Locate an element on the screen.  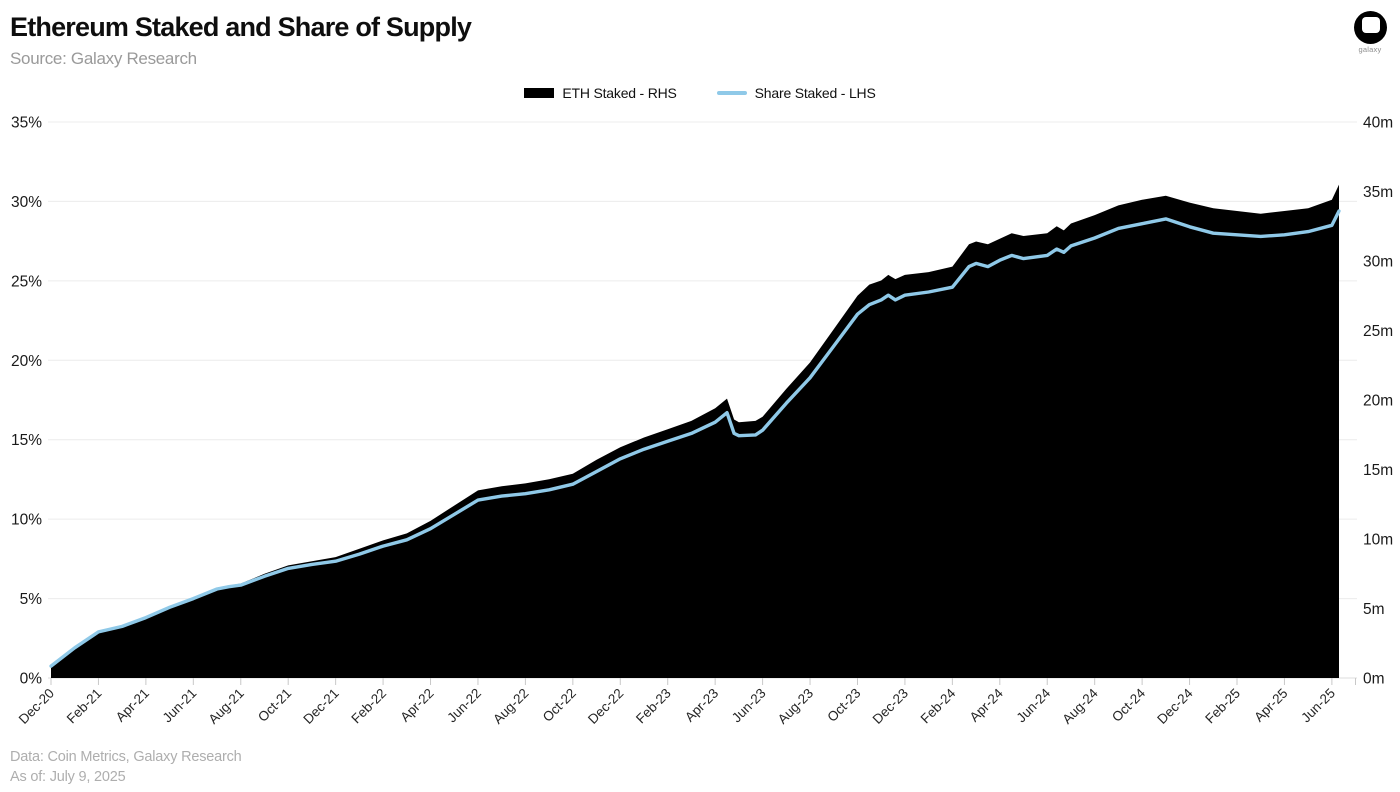
galaxy-logo-label: galaxy is located at coordinates (1370, 49).